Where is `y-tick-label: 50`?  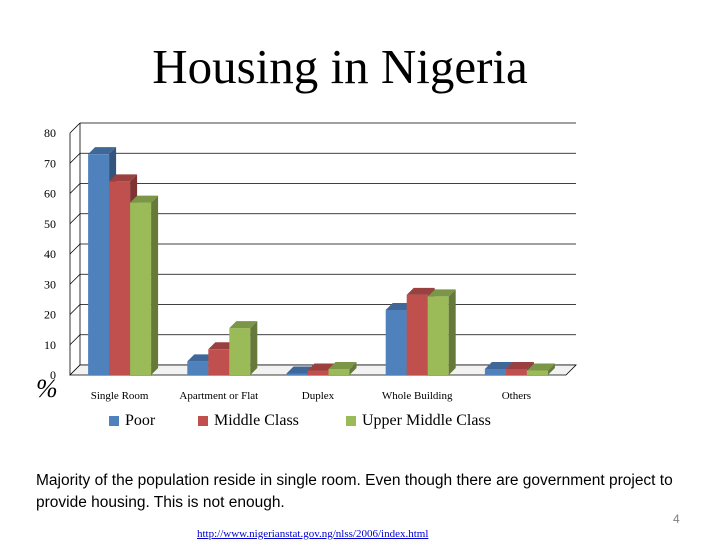
y-tick-label: 50 is located at coordinates (50, 224).